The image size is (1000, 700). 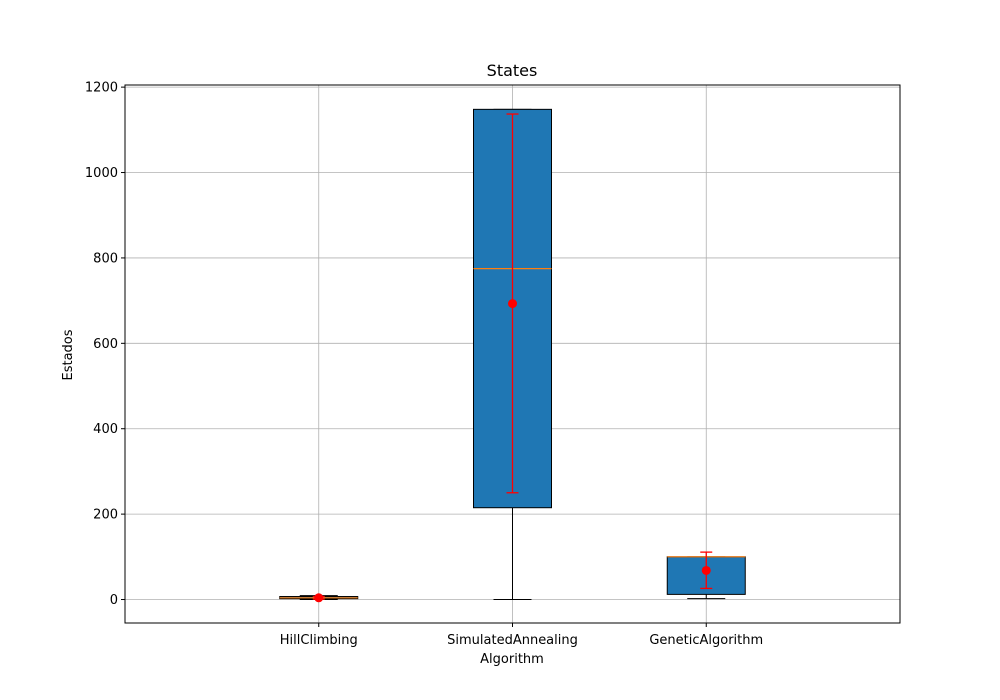 What do you see at coordinates (105, 429) in the screenshot?
I see `y-tick-label: 400` at bounding box center [105, 429].